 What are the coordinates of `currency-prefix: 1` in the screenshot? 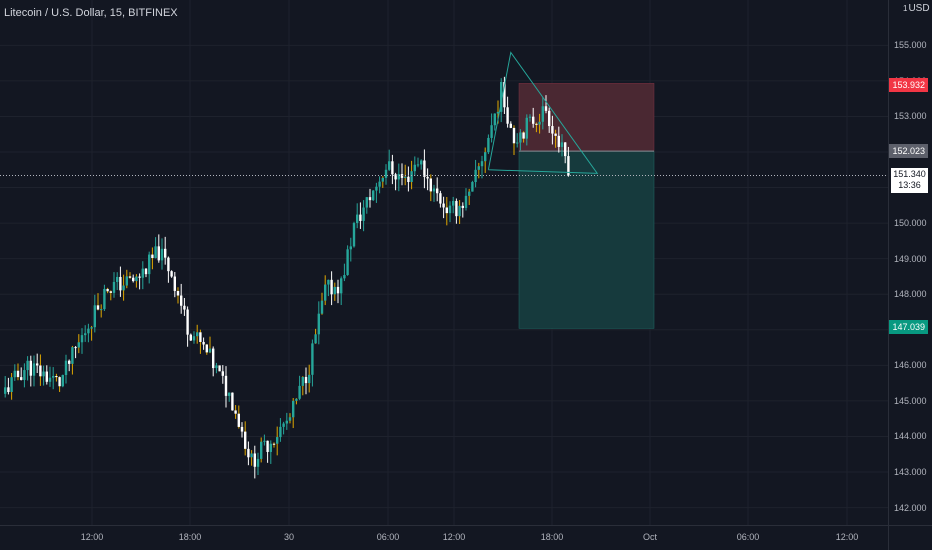 It's located at (905, 8).